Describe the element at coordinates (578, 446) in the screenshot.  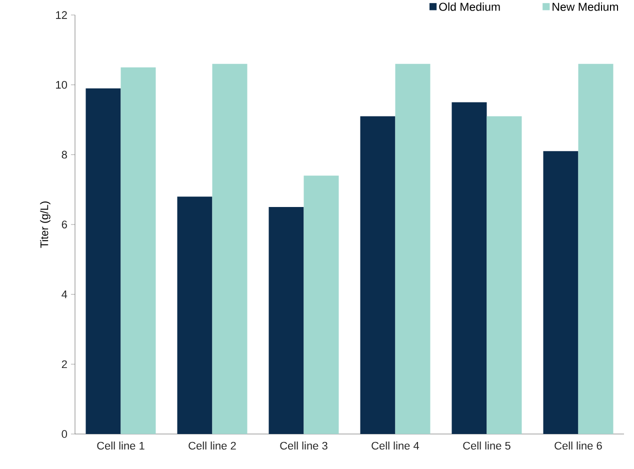
I see `x-tick-label: Cell line 6` at that location.